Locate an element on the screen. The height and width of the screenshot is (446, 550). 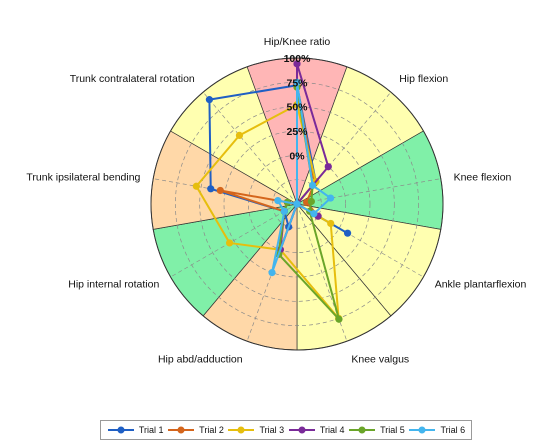
legend-item-trial-3: Trial 3 is located at coordinates (255, 430).